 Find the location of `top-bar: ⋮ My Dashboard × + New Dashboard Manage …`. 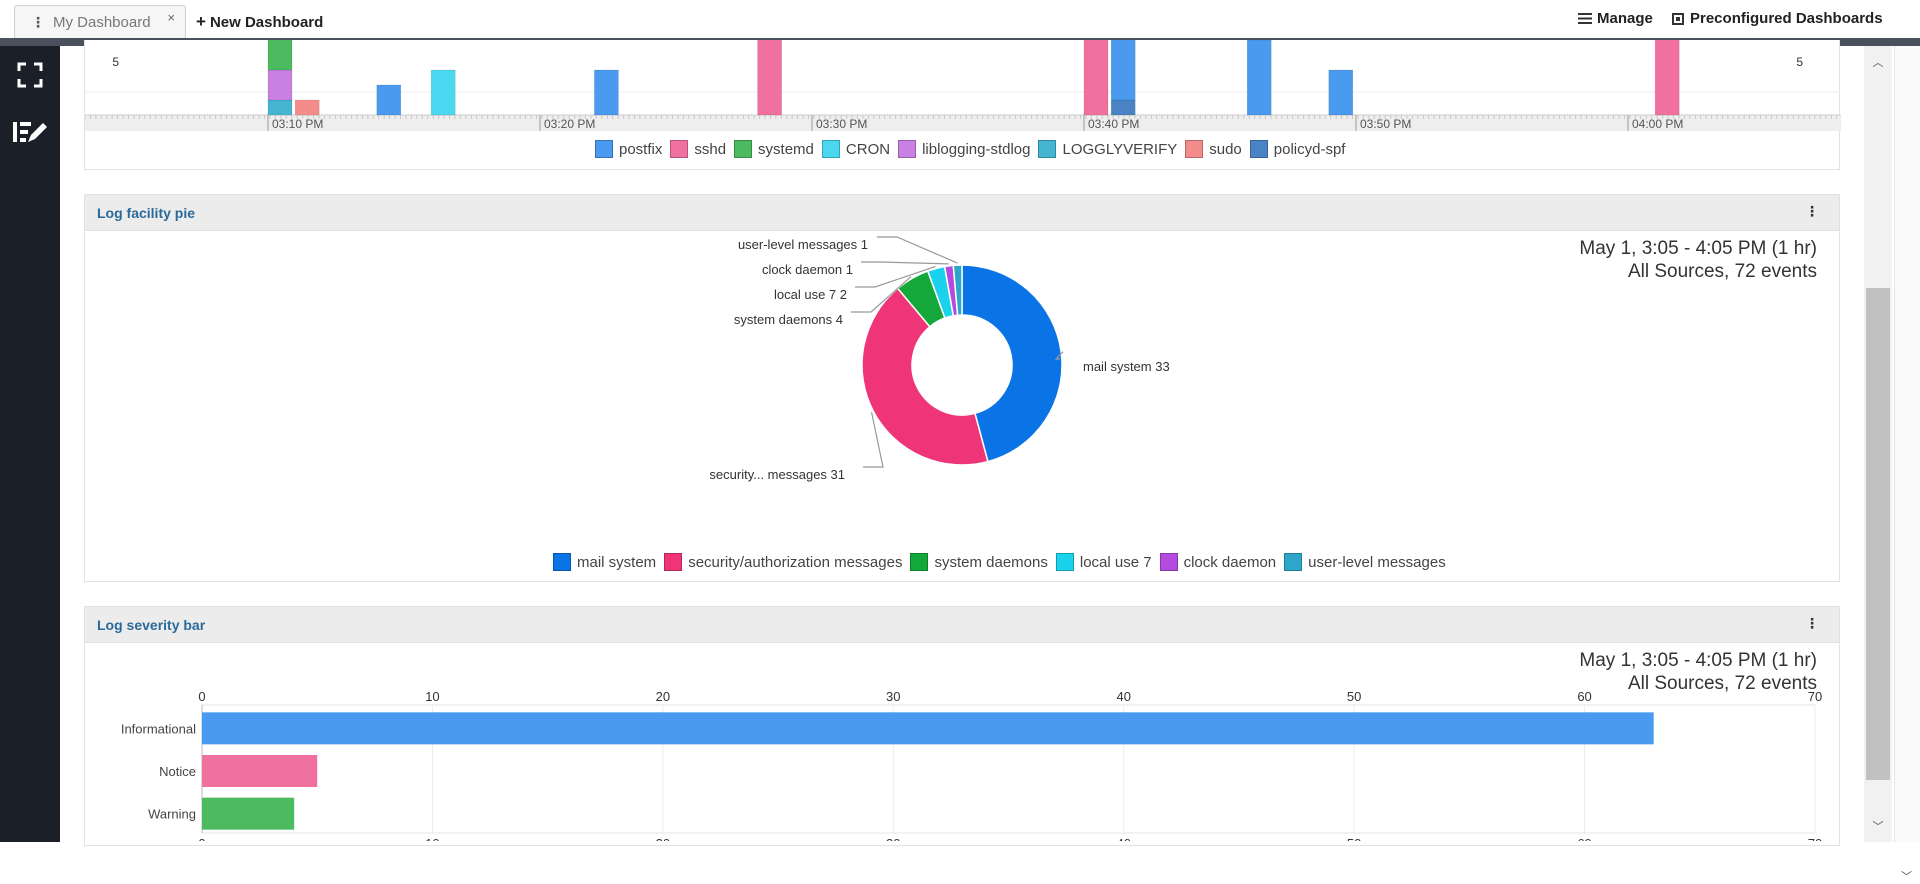

top-bar: ⋮ My Dashboard × + New Dashboard Manage … is located at coordinates (960, 19).